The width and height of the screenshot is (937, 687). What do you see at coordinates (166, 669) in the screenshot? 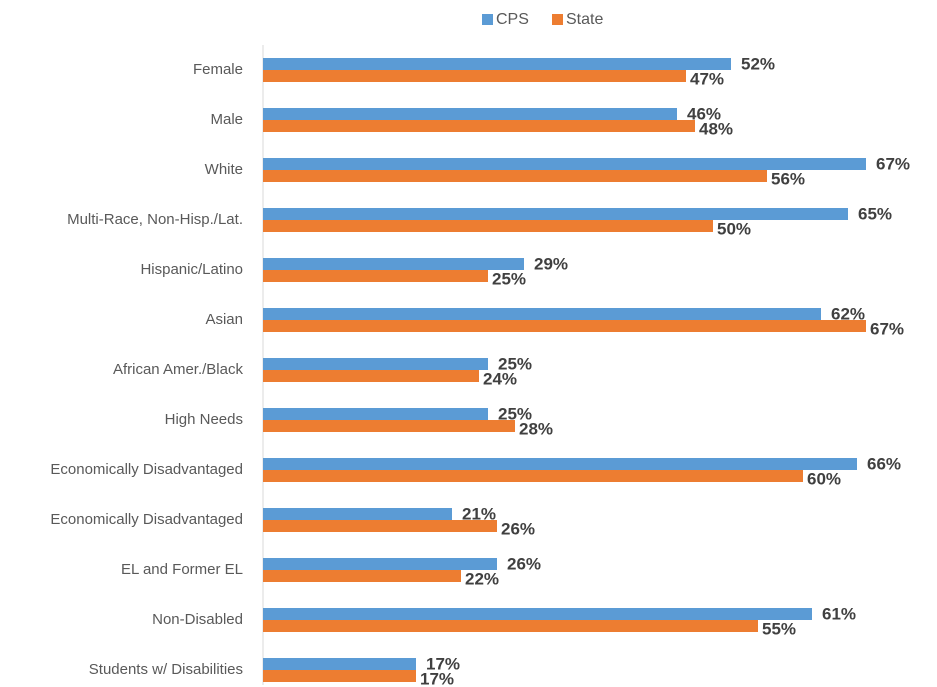
I see `category-label: Students w/ Disabilities` at bounding box center [166, 669].